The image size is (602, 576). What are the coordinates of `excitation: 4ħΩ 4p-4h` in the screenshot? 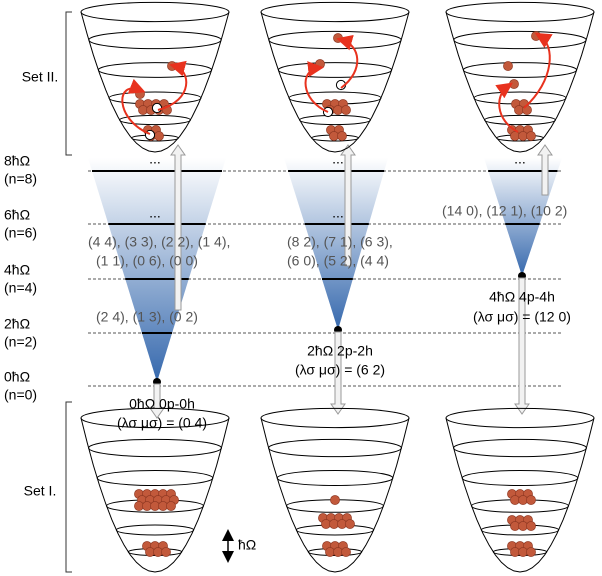 It's located at (522, 297).